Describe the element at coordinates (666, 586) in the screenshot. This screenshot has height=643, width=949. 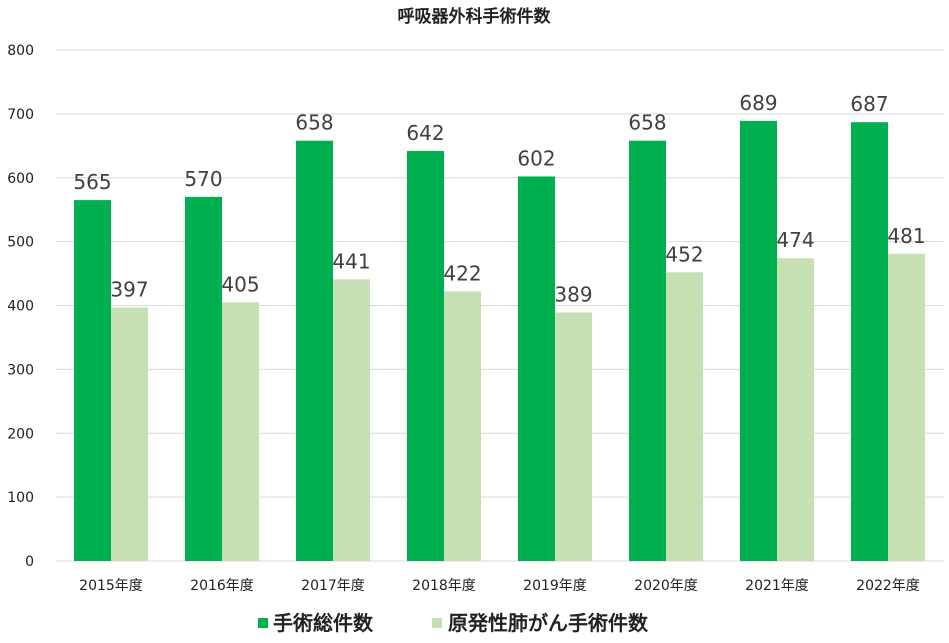
I see `x-tick-label: 2020年度` at that location.